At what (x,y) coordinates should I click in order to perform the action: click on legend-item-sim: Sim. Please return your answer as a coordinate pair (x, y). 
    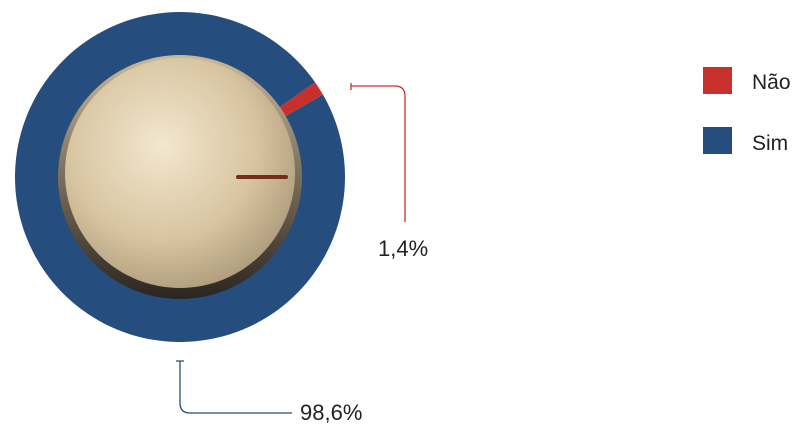
    Looking at the image, I should click on (745, 141).